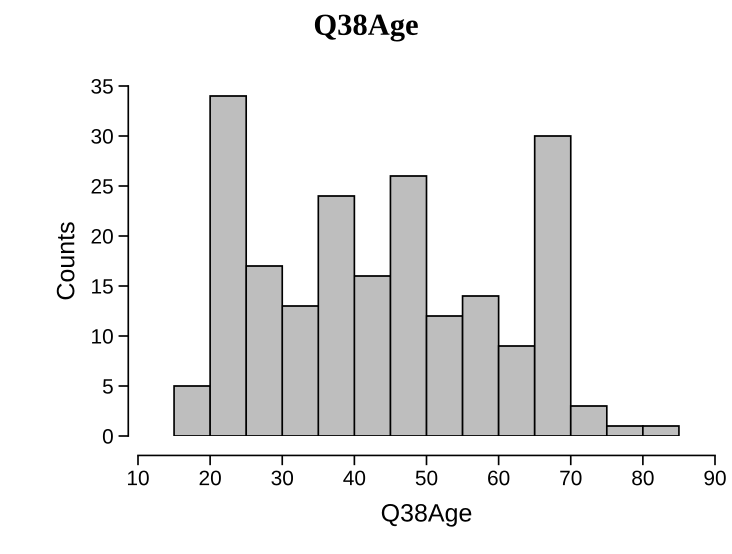  I want to click on x-tick-label: 60, so click(499, 478).